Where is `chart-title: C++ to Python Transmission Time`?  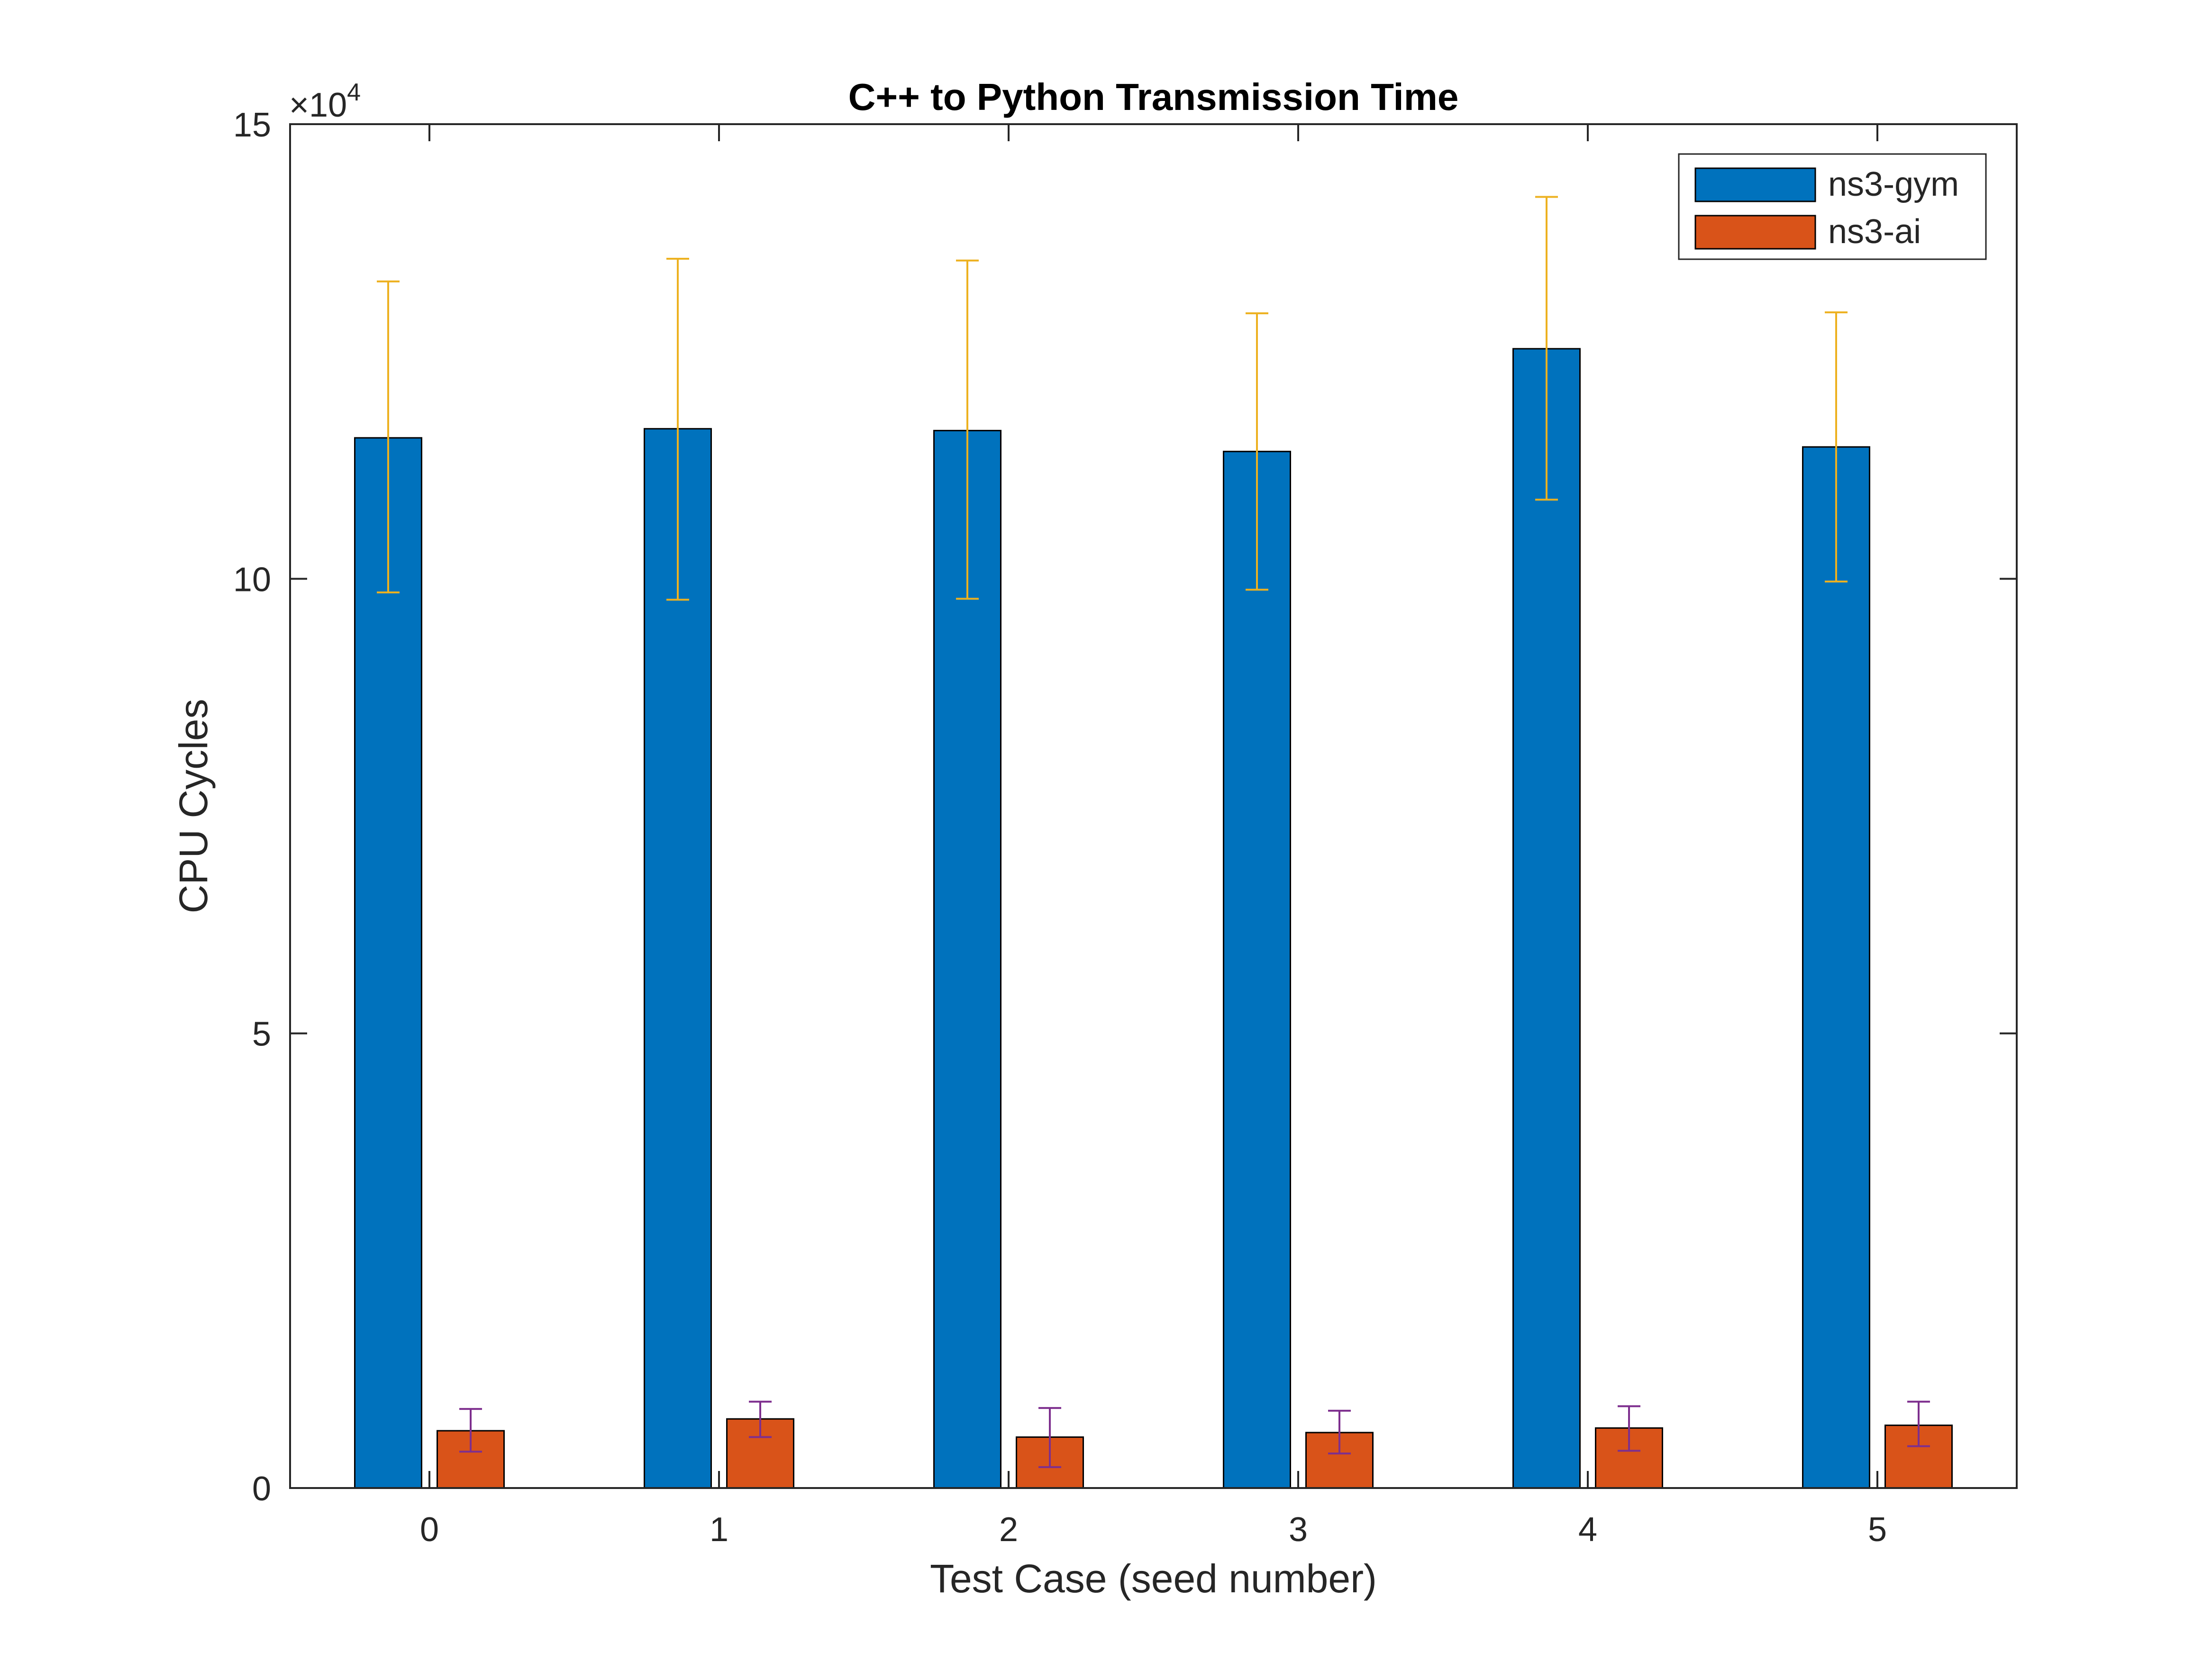 chart-title: C++ to Python Transmission Time is located at coordinates (1153, 97).